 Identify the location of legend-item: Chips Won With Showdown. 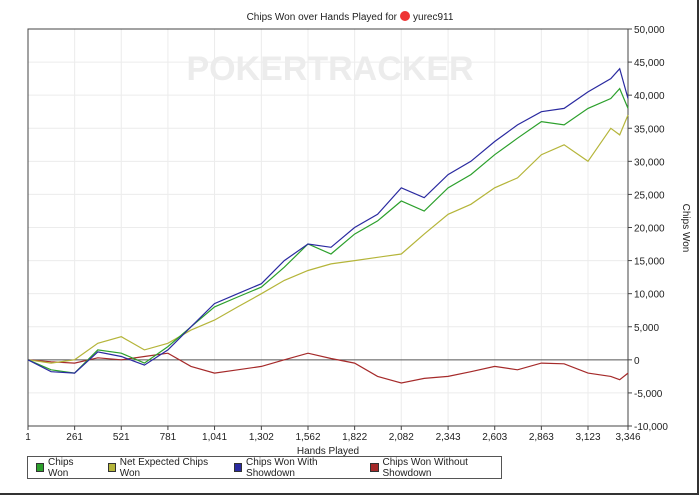
(293, 468).